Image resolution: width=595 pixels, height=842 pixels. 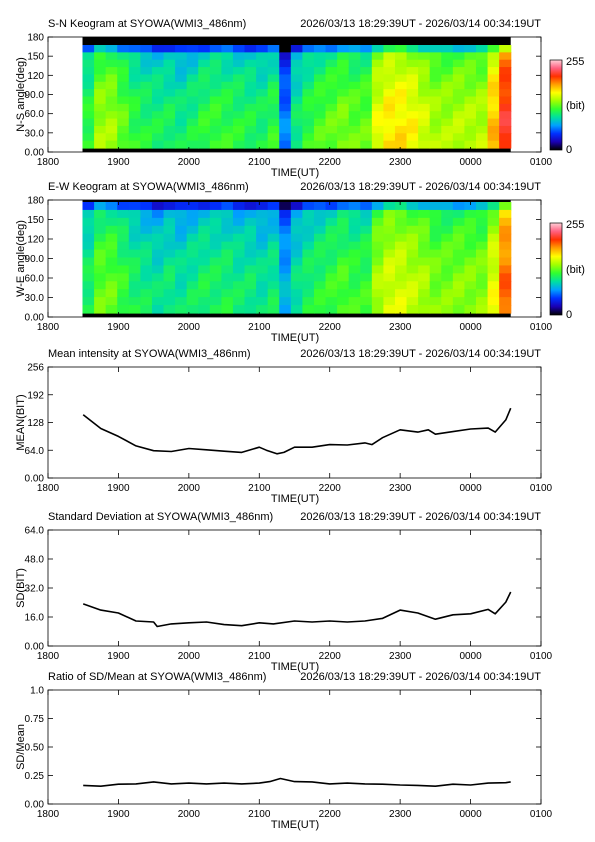 I want to click on series-line, so click(x=297, y=431).